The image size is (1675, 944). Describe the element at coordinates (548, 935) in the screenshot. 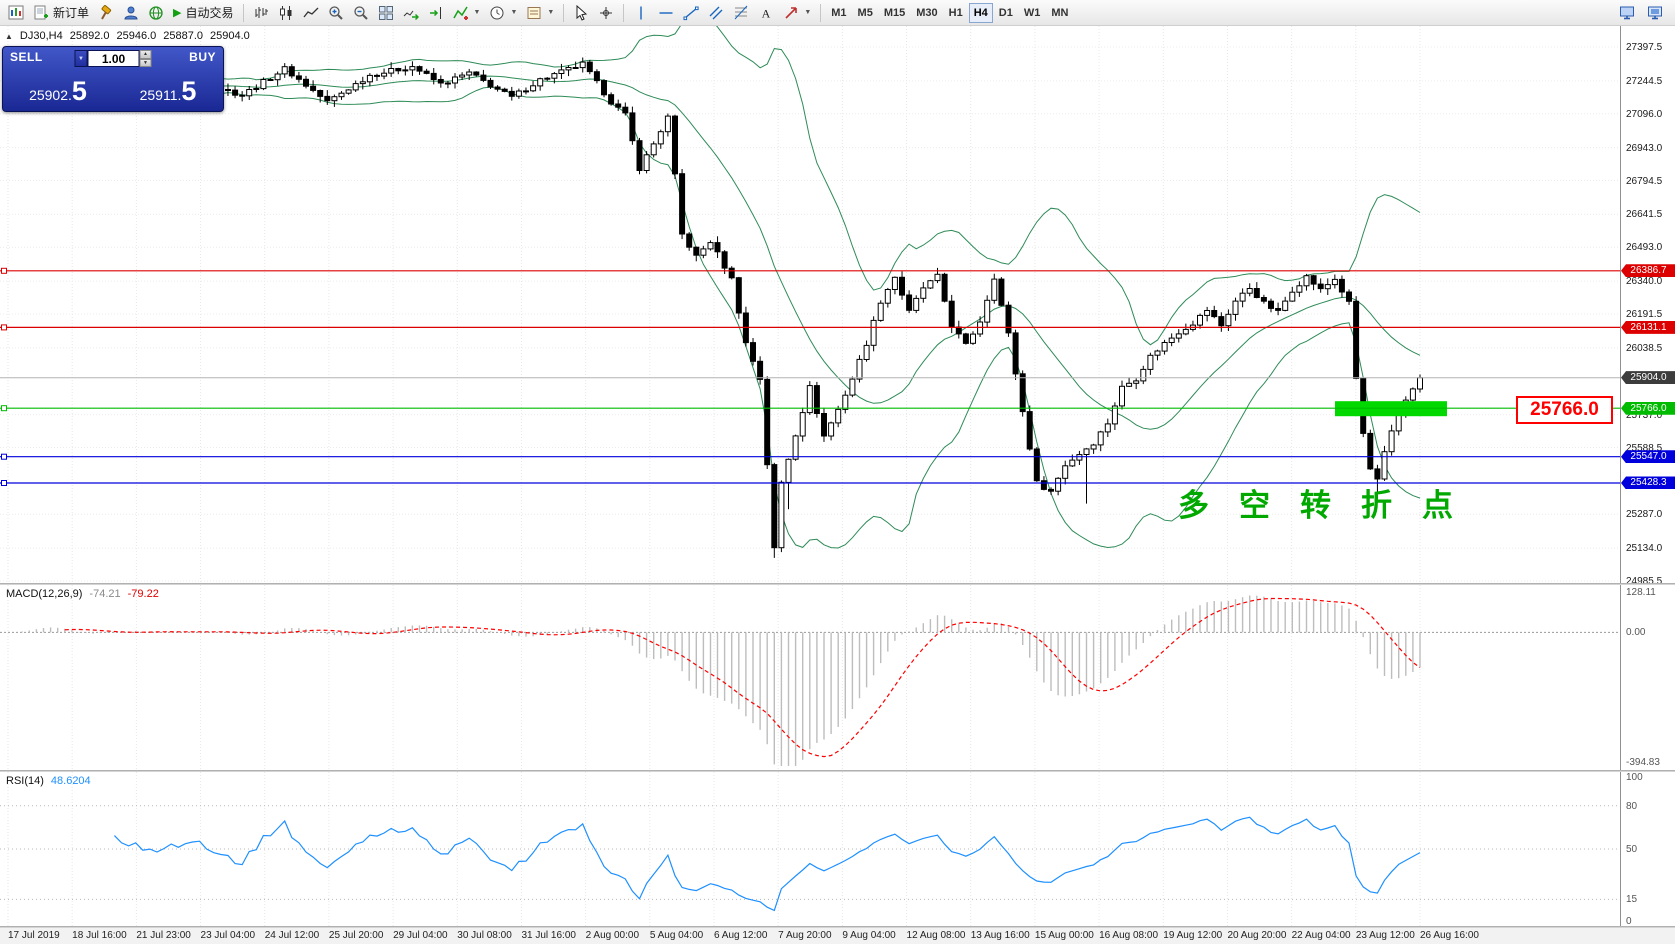

I see `time-axis-label: 31 Jul 16:00` at that location.